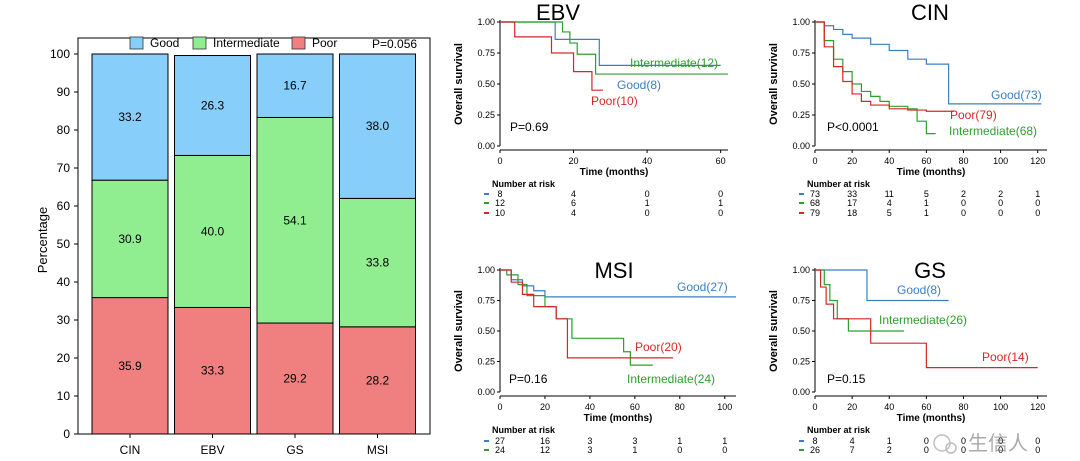 The width and height of the screenshot is (1080, 461). What do you see at coordinates (801, 115) in the screenshot?
I see `km-y-tick-label: 0.25` at bounding box center [801, 115].